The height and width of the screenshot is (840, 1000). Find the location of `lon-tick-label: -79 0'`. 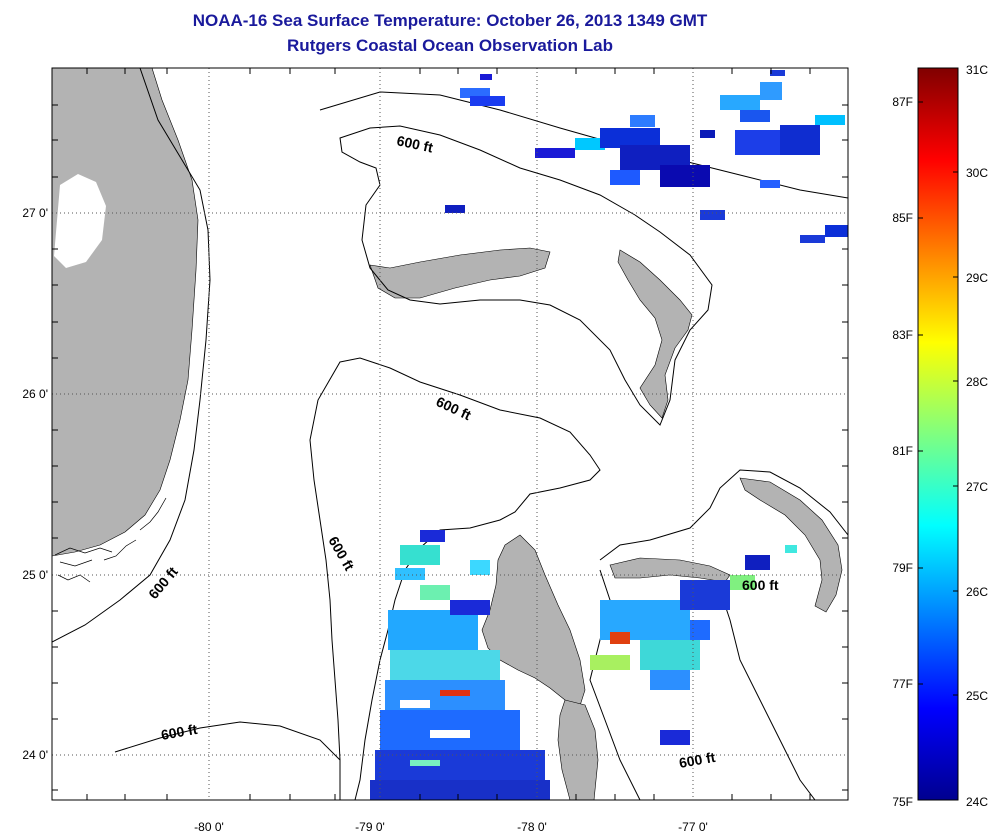

lon-tick-label: -79 0' is located at coordinates (370, 827).